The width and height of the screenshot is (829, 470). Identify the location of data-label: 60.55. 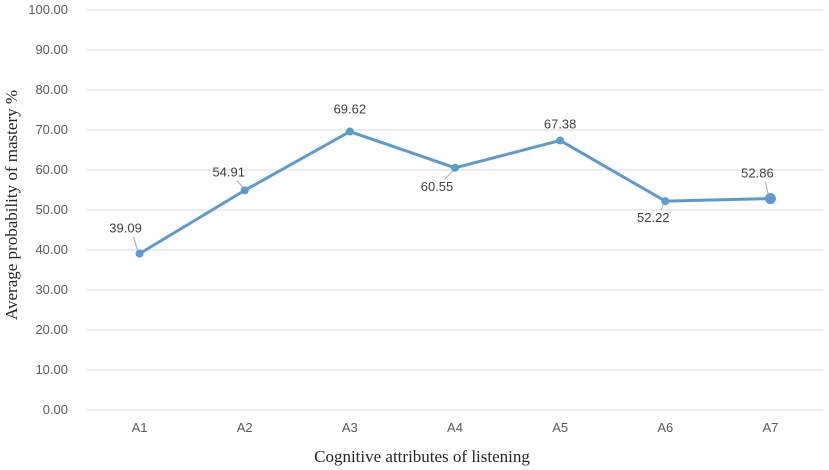
(437, 186).